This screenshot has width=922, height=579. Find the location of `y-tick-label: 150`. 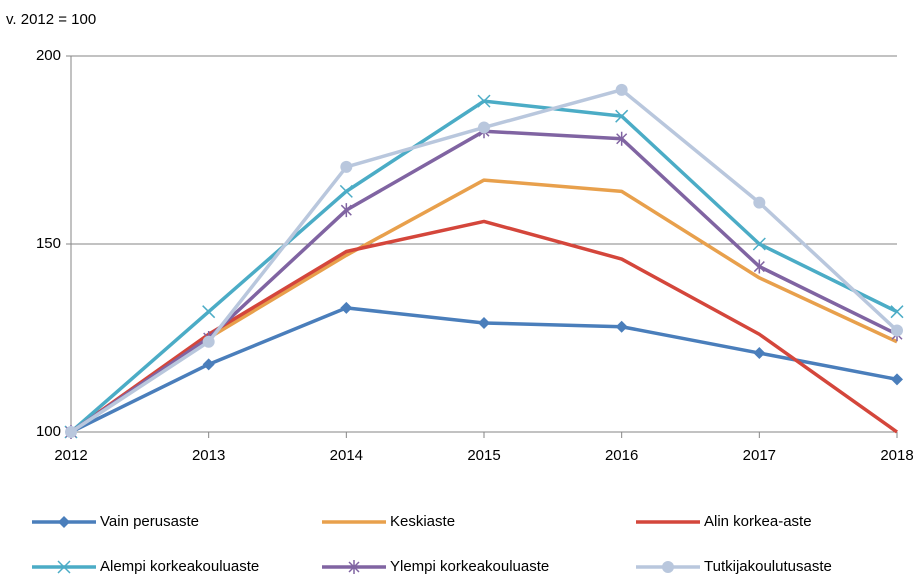

y-tick-label: 150 is located at coordinates (48, 243).